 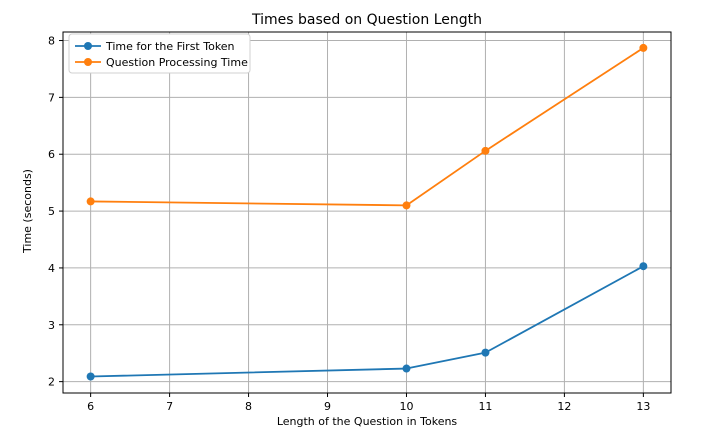 What do you see at coordinates (643, 406) in the screenshot?
I see `x-tick-label: 13` at bounding box center [643, 406].